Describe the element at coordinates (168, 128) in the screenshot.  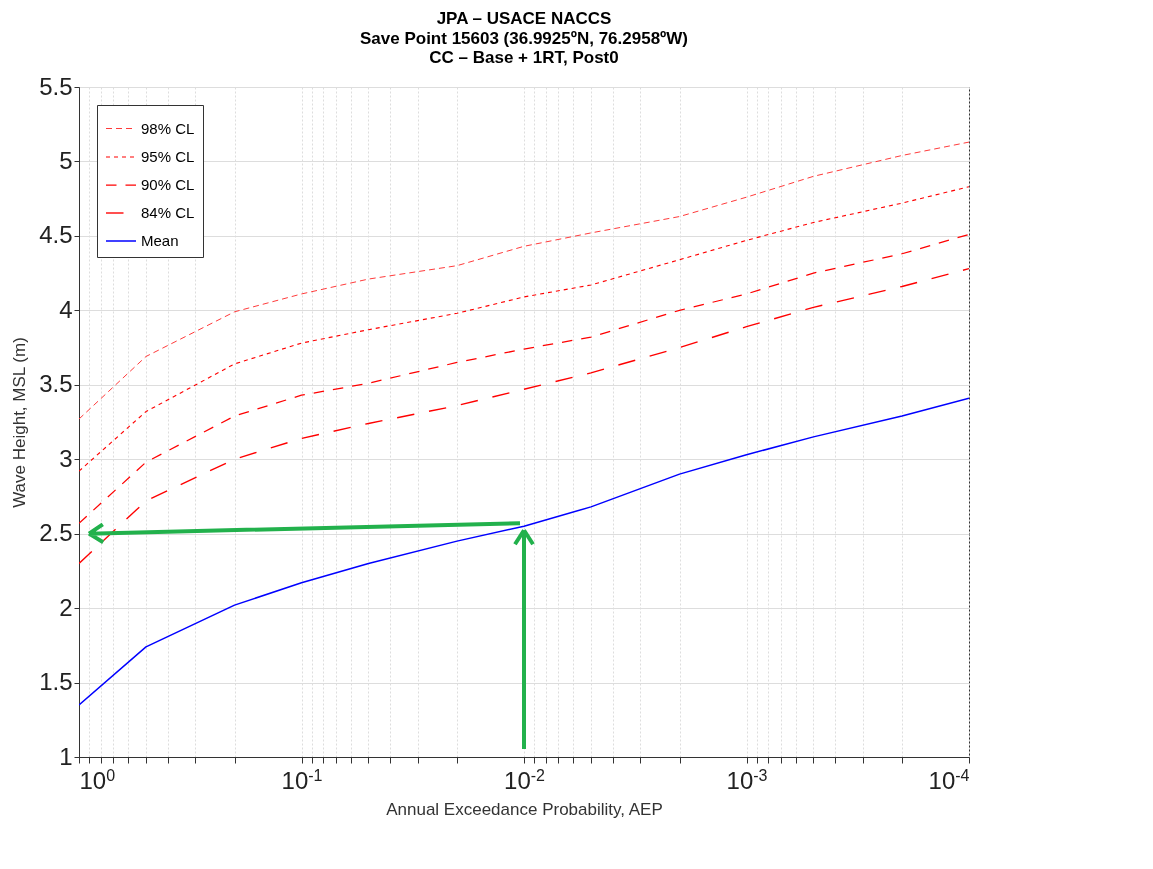
I see `legend-label: 98% CL` at that location.